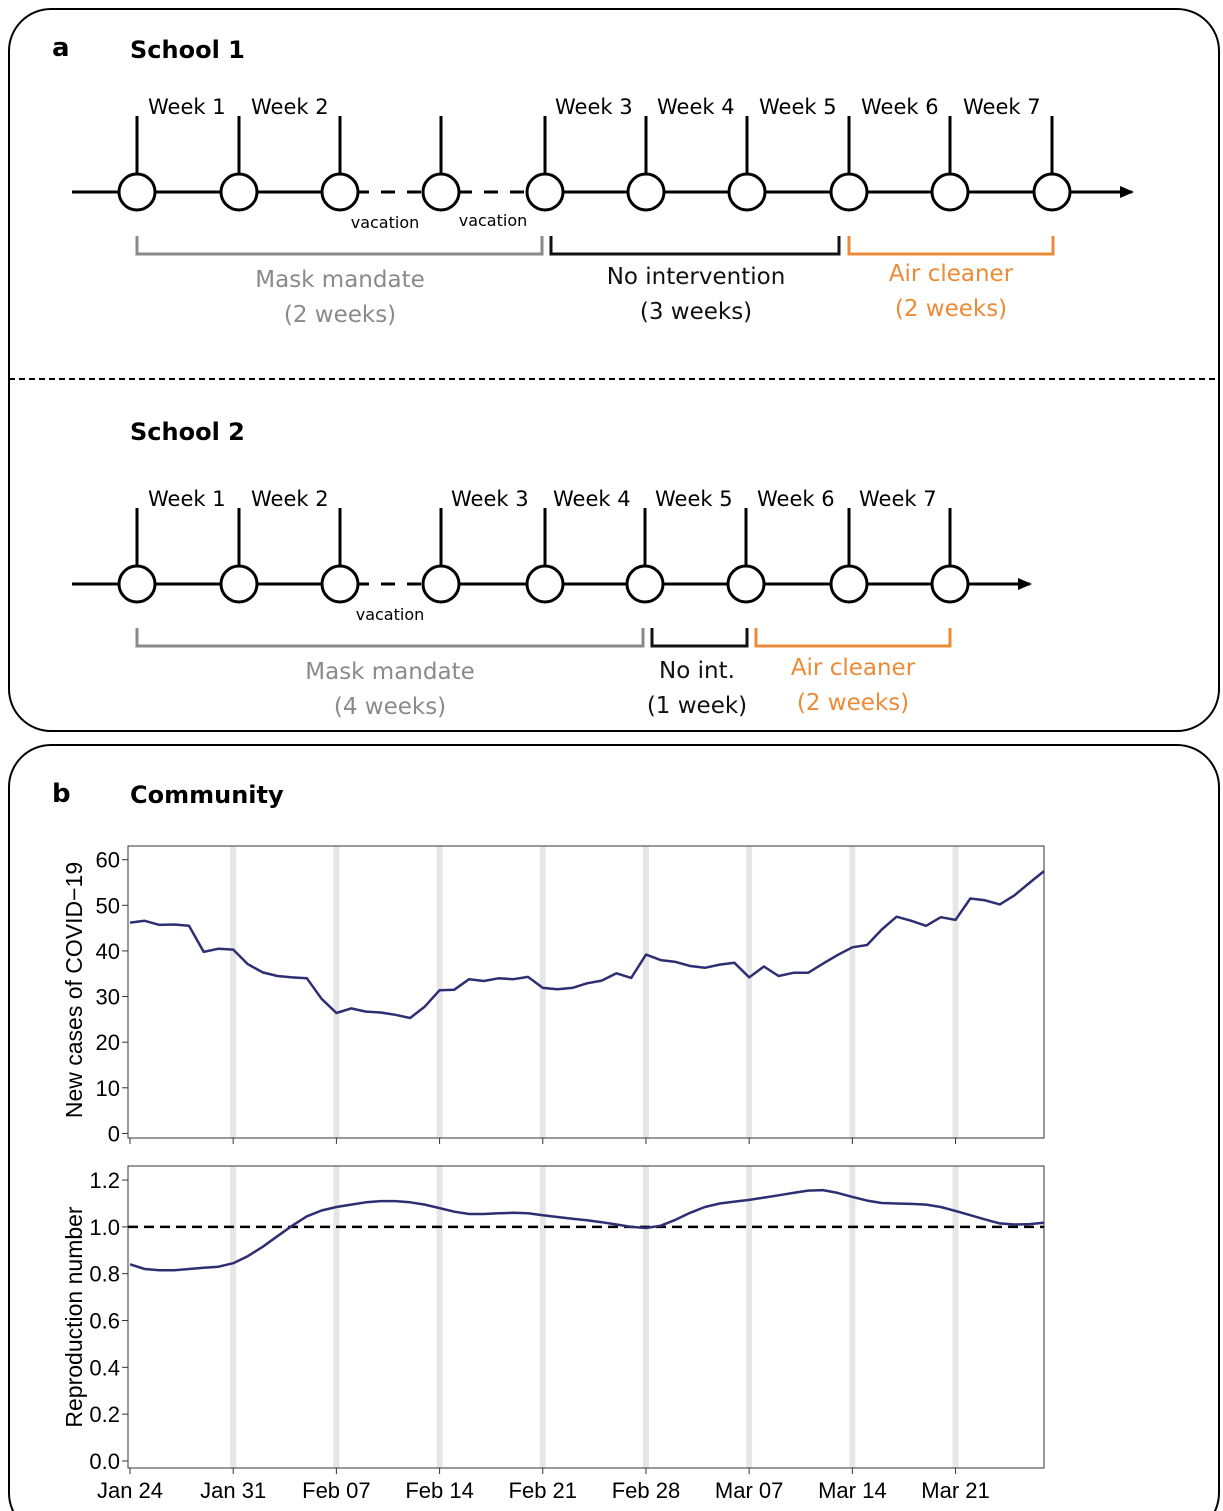 The width and height of the screenshot is (1223, 1511). I want to click on school2-vacation-label: vacation, so click(390, 614).